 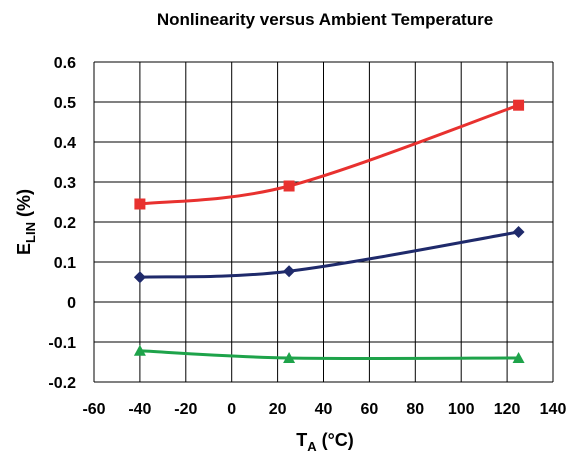 What do you see at coordinates (65, 223) in the screenshot?
I see `y-tick-label: 0.2` at bounding box center [65, 223].